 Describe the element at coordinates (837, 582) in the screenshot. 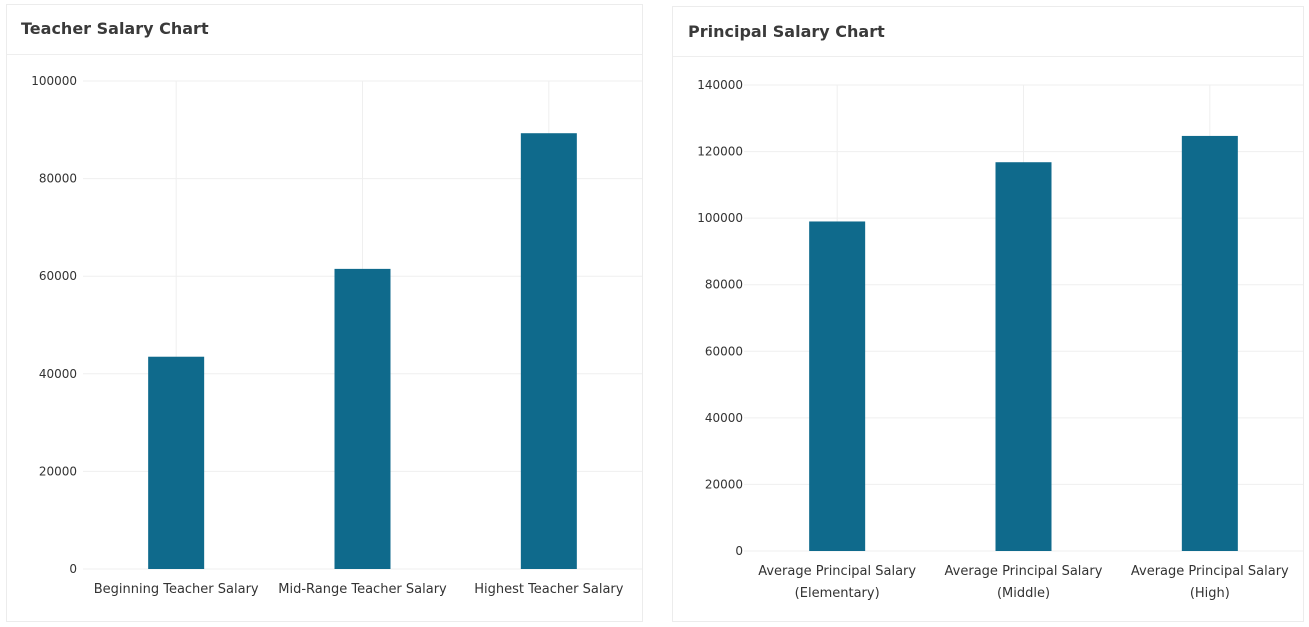

I see `x-category-label: Average Principal Salary (Elementary)` at that location.